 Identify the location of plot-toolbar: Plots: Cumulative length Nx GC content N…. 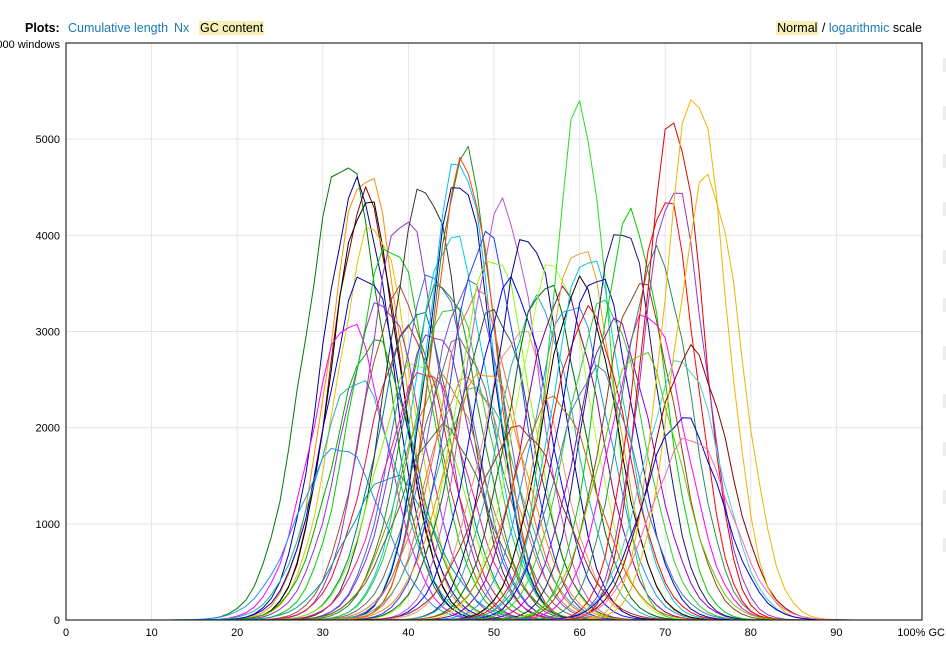
(473, 28).